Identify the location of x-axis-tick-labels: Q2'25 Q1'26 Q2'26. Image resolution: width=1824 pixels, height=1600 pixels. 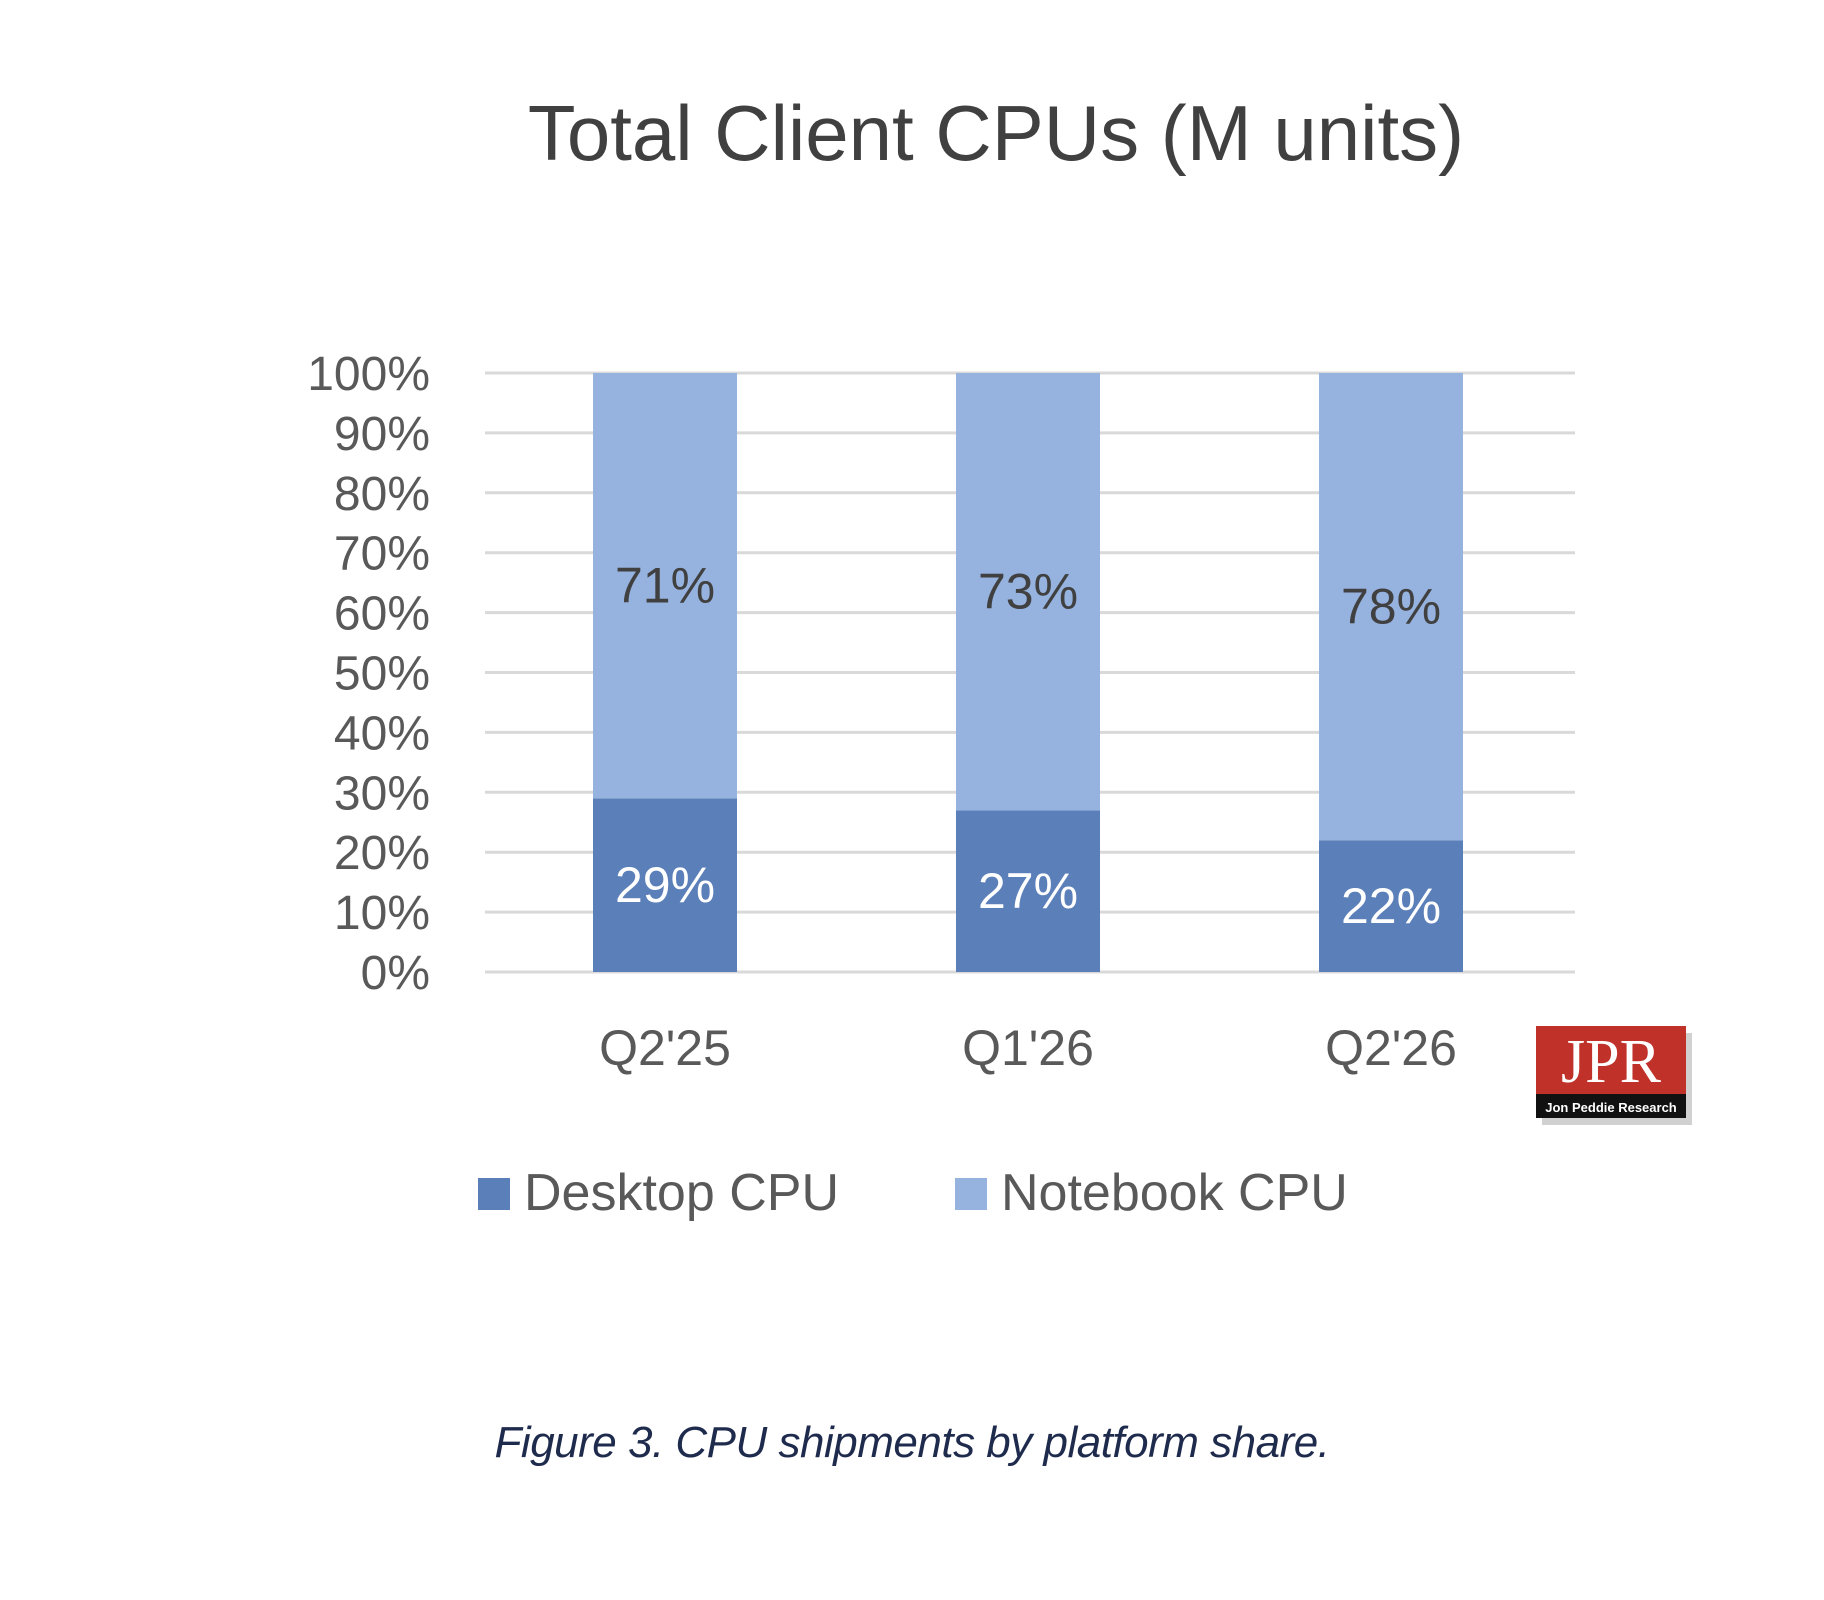
(1028, 1048).